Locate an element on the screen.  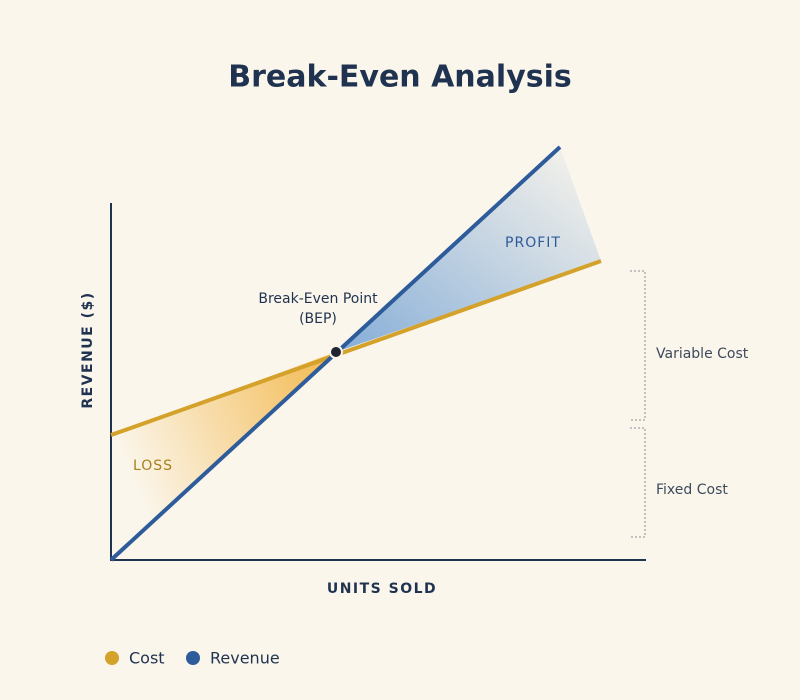
profit-area is located at coordinates (468, 249).